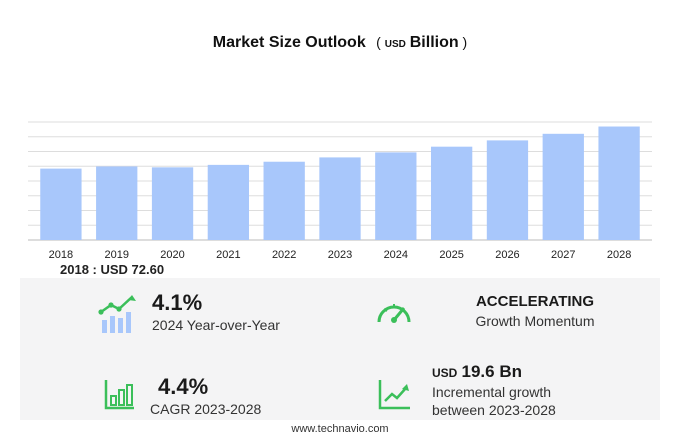  I want to click on unit-currency: USD, so click(395, 44).